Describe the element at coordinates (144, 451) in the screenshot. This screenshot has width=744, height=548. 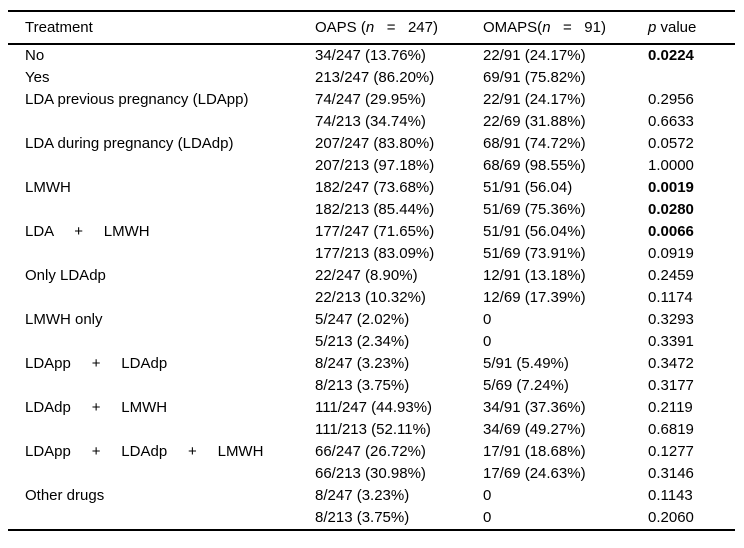
I see `treatment-cell: LDApp + LDAdp + LMWH` at that location.